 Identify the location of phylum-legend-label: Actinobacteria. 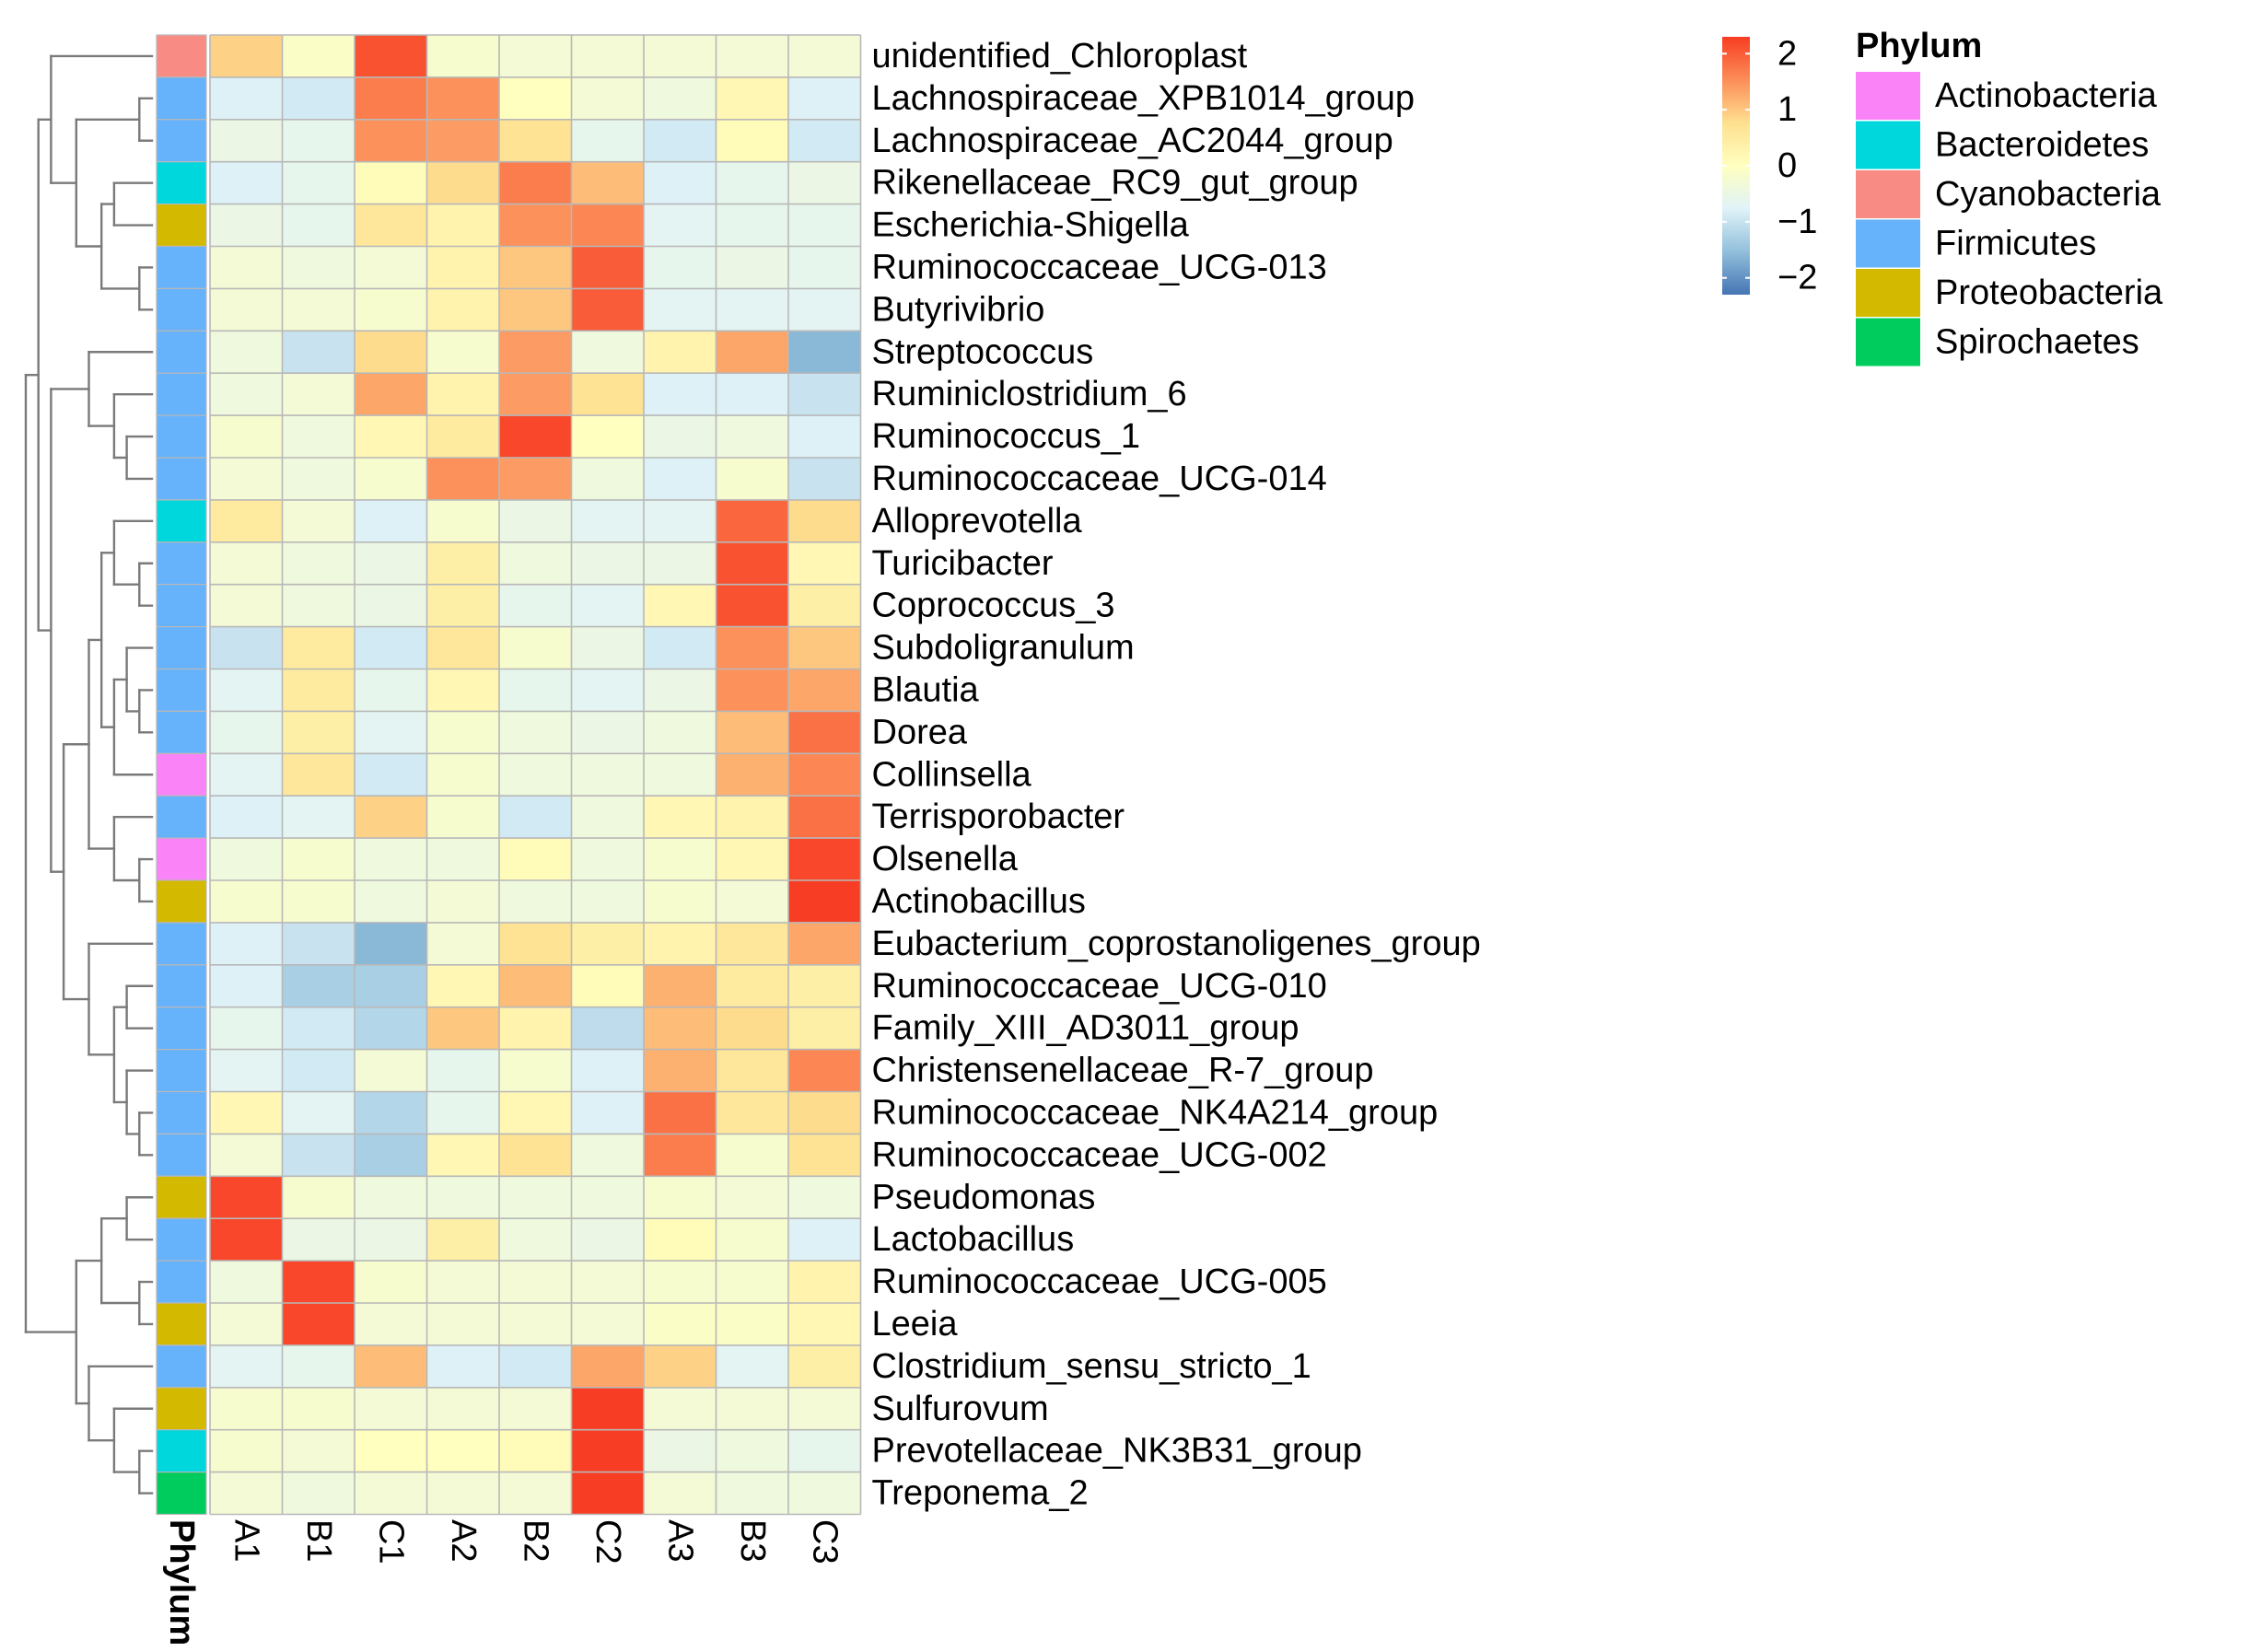
(2046, 95).